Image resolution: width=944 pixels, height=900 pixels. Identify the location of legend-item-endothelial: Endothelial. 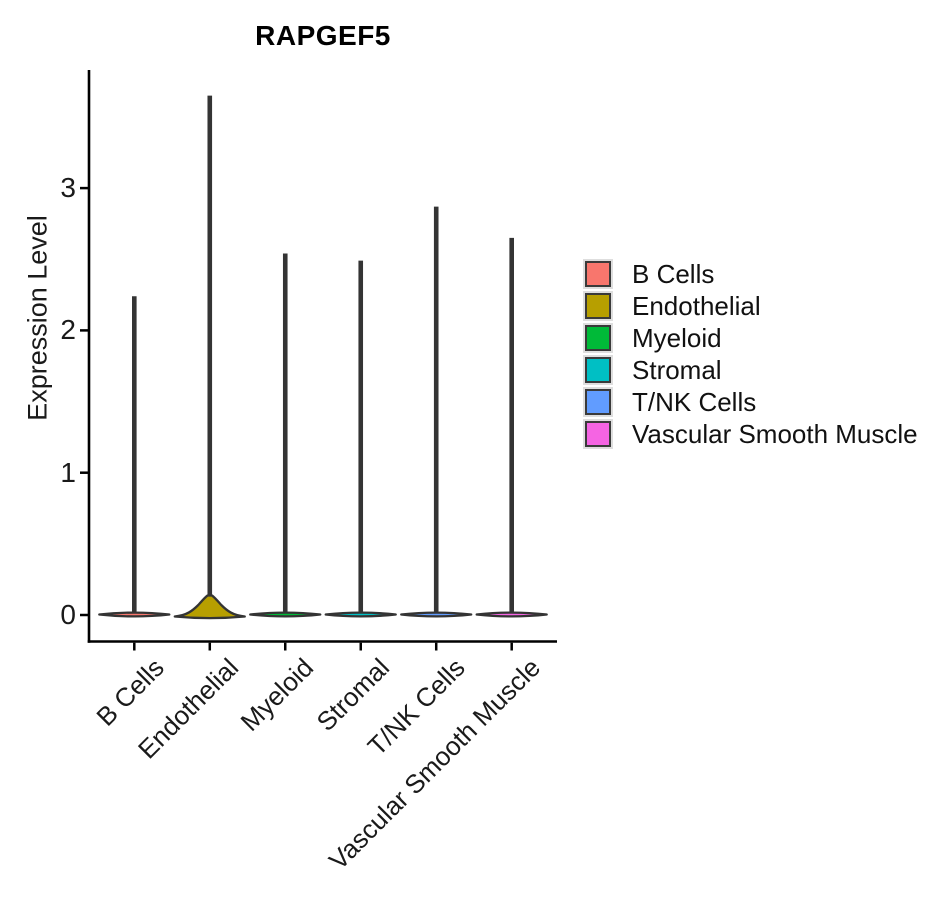
(750, 306).